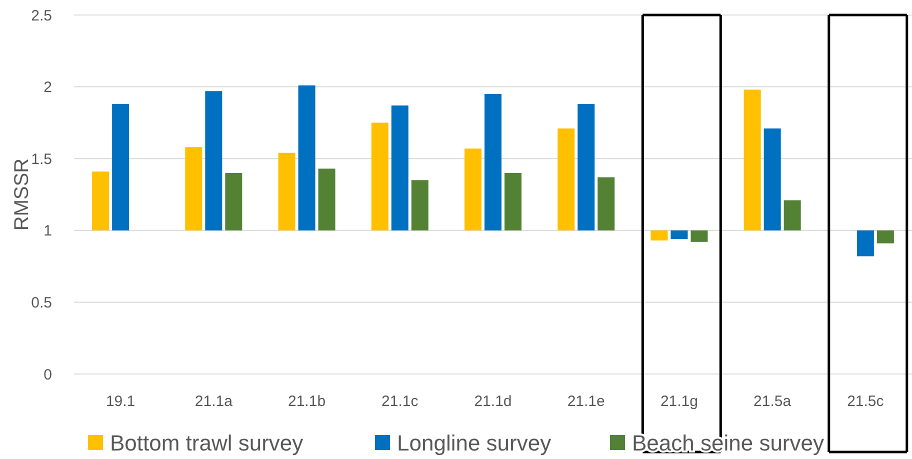 This screenshot has height=459, width=912. Describe the element at coordinates (679, 401) in the screenshot. I see `x-tick-label: 21.1g` at that location.